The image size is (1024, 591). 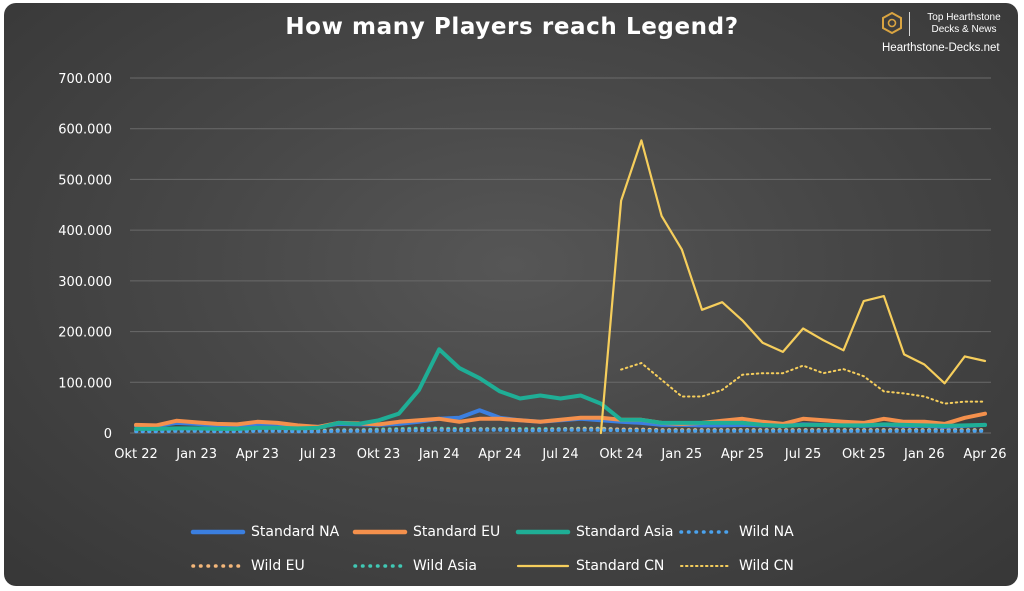 I want to click on x-tick-label: Okt 22, so click(x=136, y=454).